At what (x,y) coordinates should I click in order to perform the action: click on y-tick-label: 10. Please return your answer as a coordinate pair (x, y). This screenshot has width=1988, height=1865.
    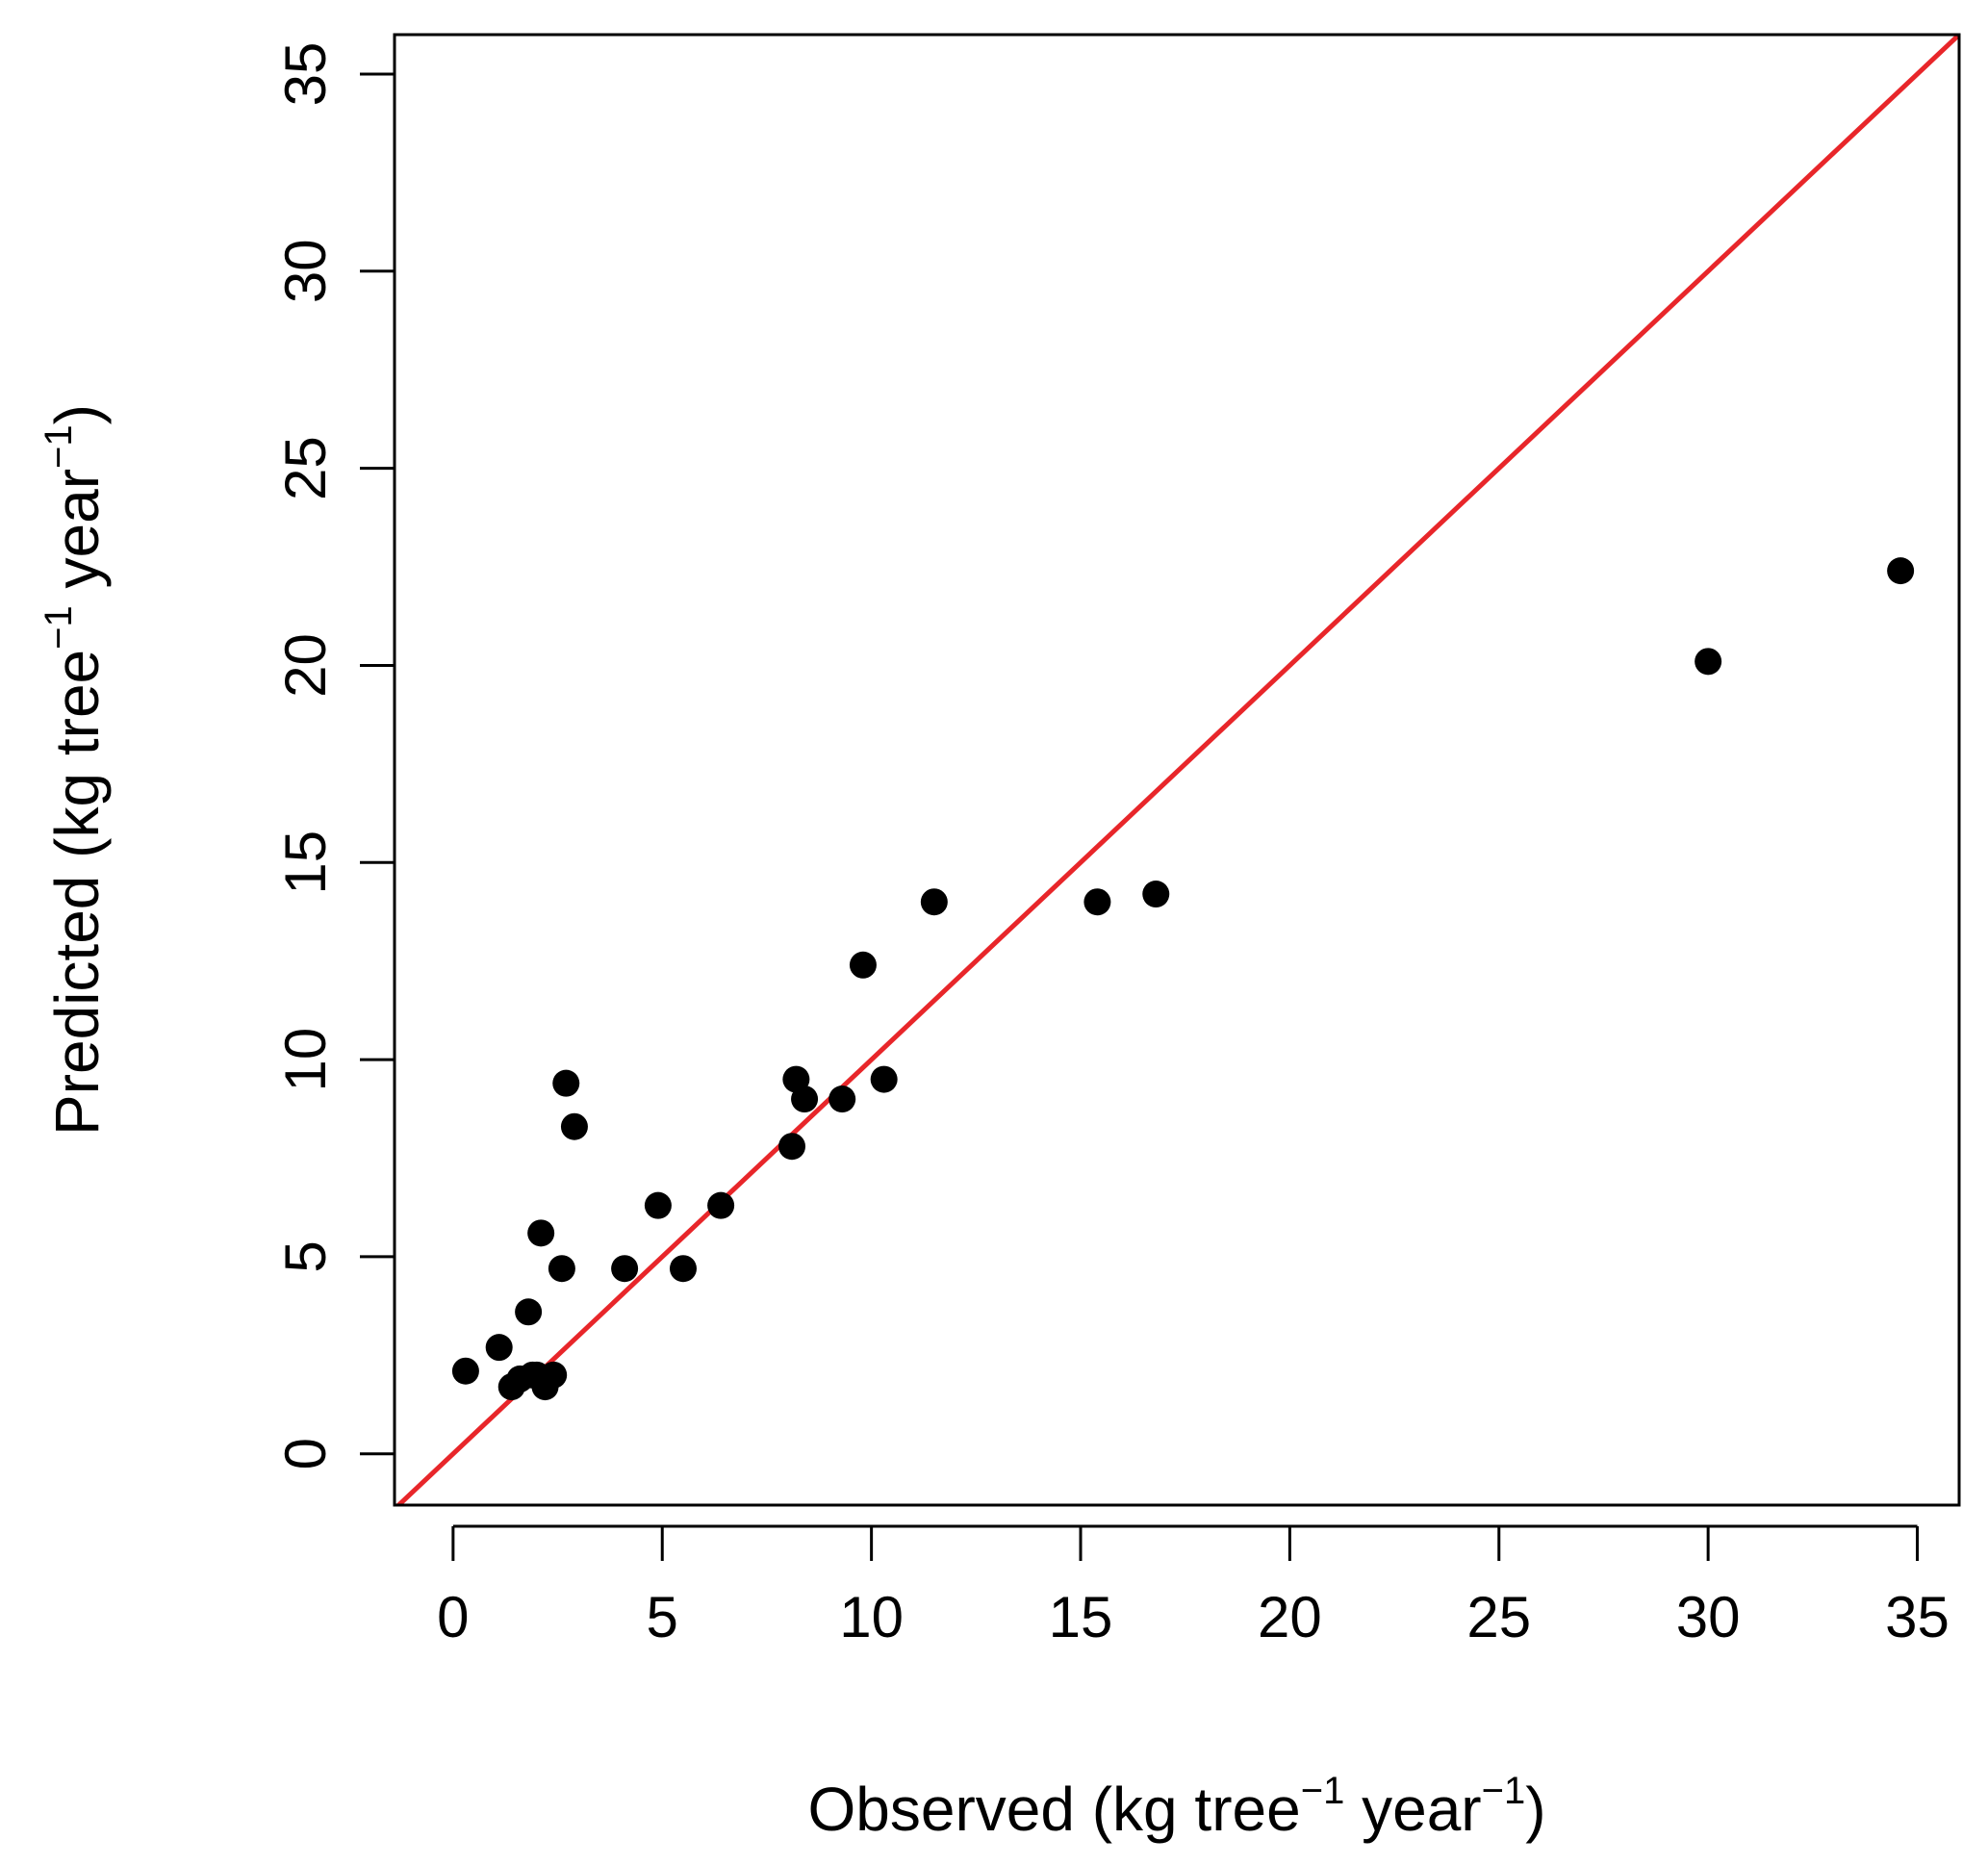
    Looking at the image, I should click on (305, 1060).